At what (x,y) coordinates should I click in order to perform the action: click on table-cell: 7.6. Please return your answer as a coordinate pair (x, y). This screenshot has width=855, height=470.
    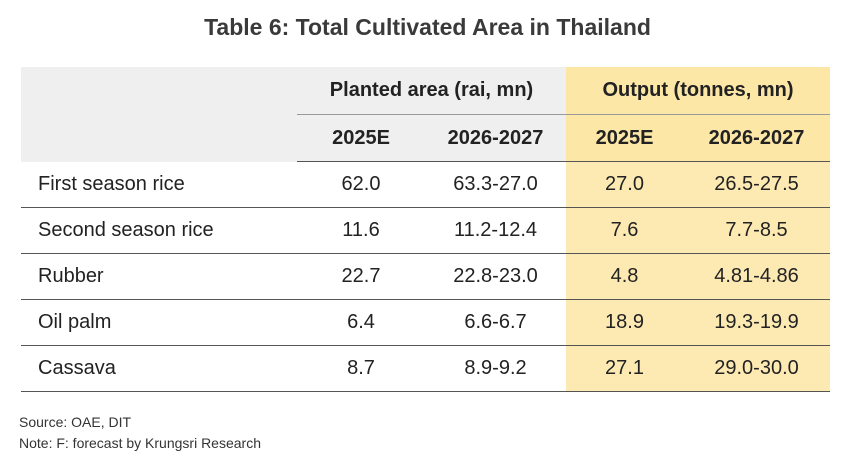
    Looking at the image, I should click on (624, 230).